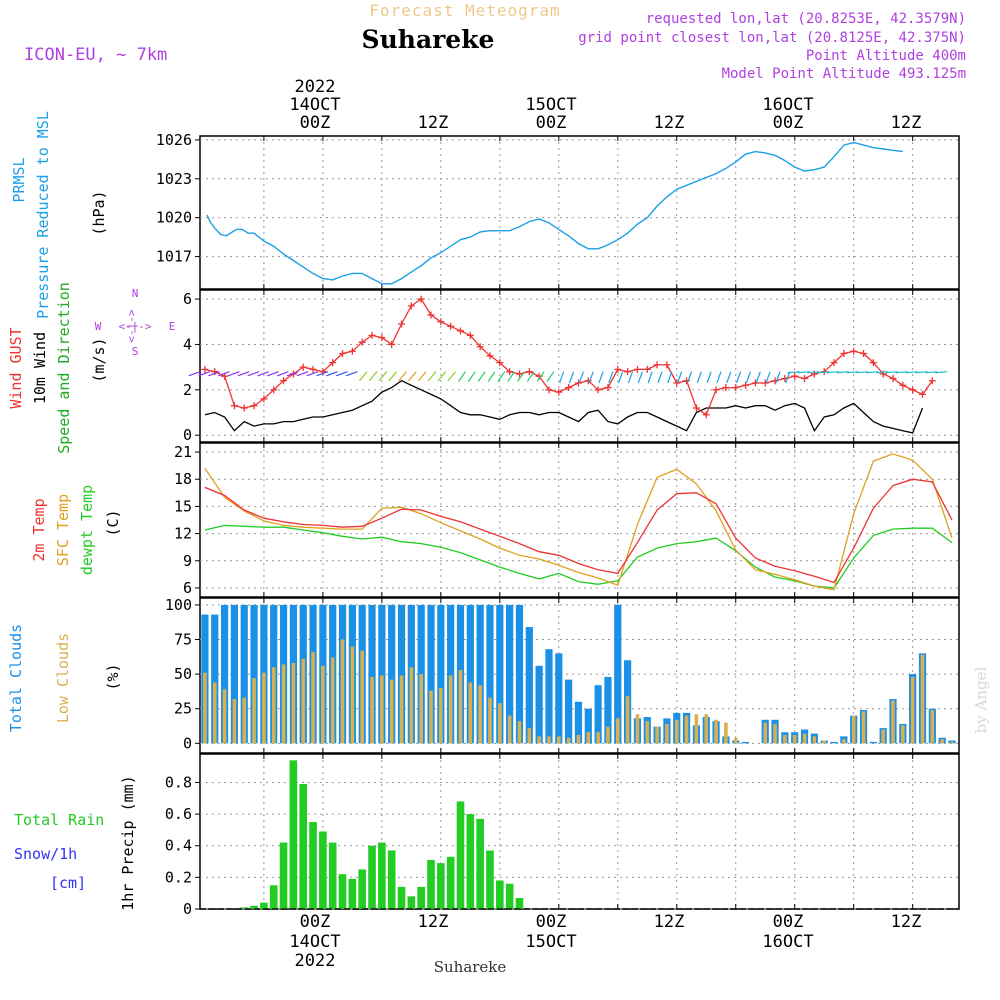  What do you see at coordinates (63, 678) in the screenshot?
I see `low-clouds-label: Low Clouds` at bounding box center [63, 678].